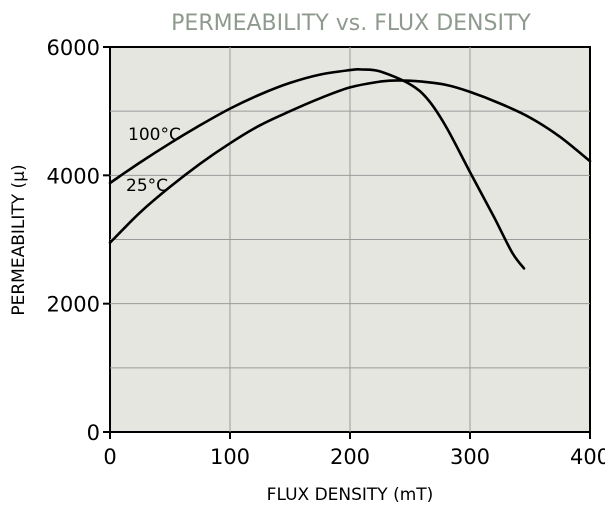  What do you see at coordinates (350, 495) in the screenshot?
I see `x-axis-label: FLUX DENSITY (mT)` at bounding box center [350, 495].